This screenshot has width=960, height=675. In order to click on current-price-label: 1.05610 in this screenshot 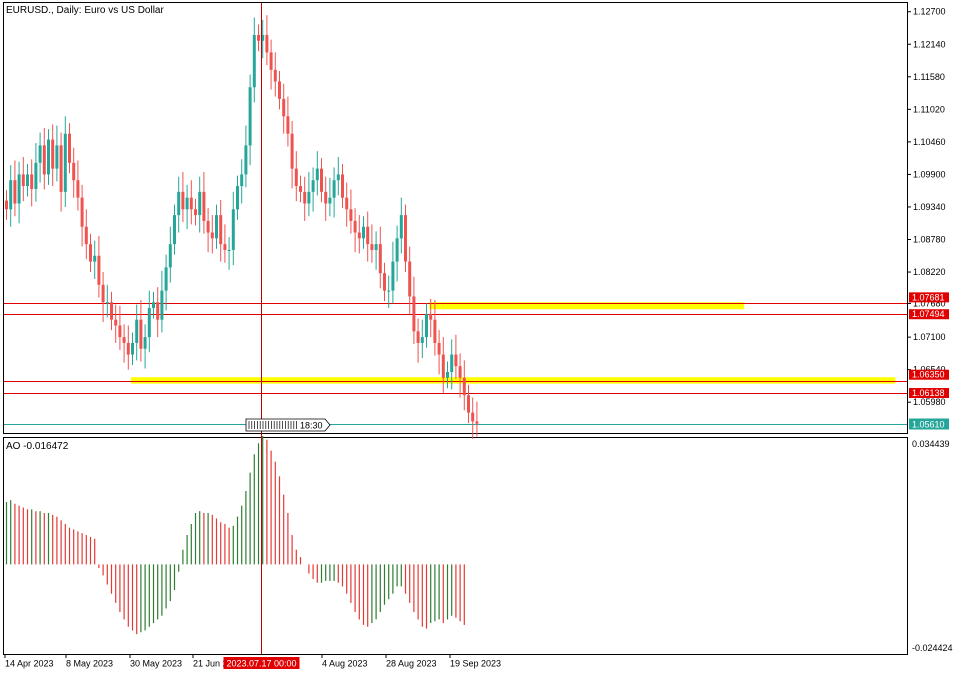, I will do `click(928, 425)`.